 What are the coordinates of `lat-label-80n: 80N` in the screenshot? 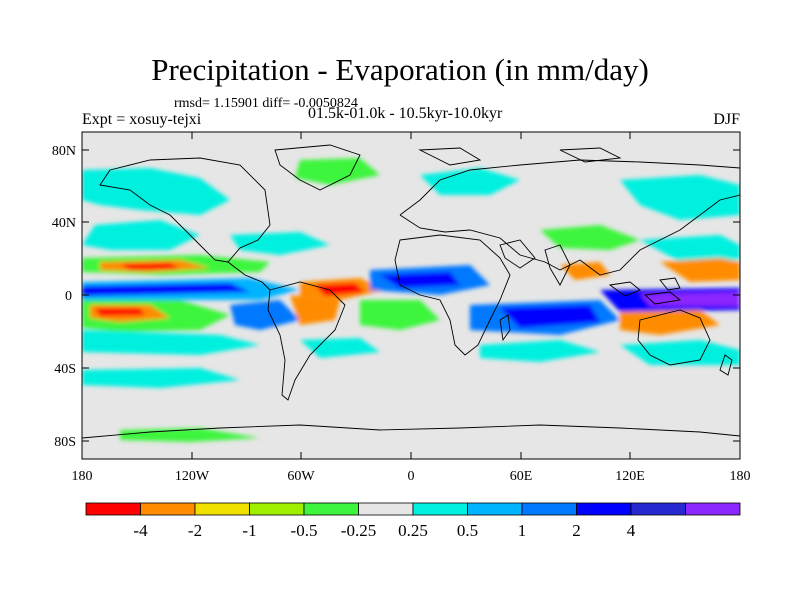 It's located at (64, 151).